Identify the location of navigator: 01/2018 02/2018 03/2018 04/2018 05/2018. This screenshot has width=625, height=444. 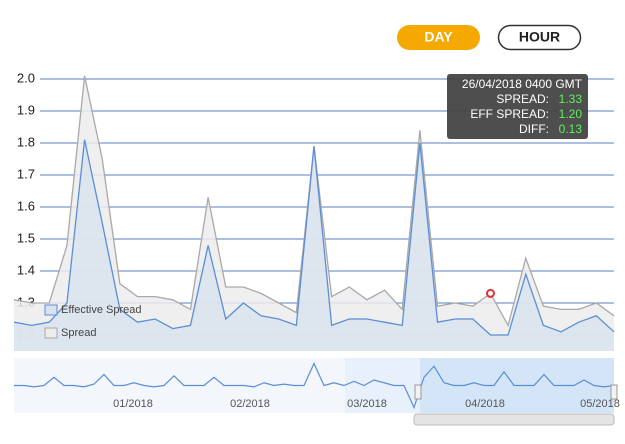
(317, 392).